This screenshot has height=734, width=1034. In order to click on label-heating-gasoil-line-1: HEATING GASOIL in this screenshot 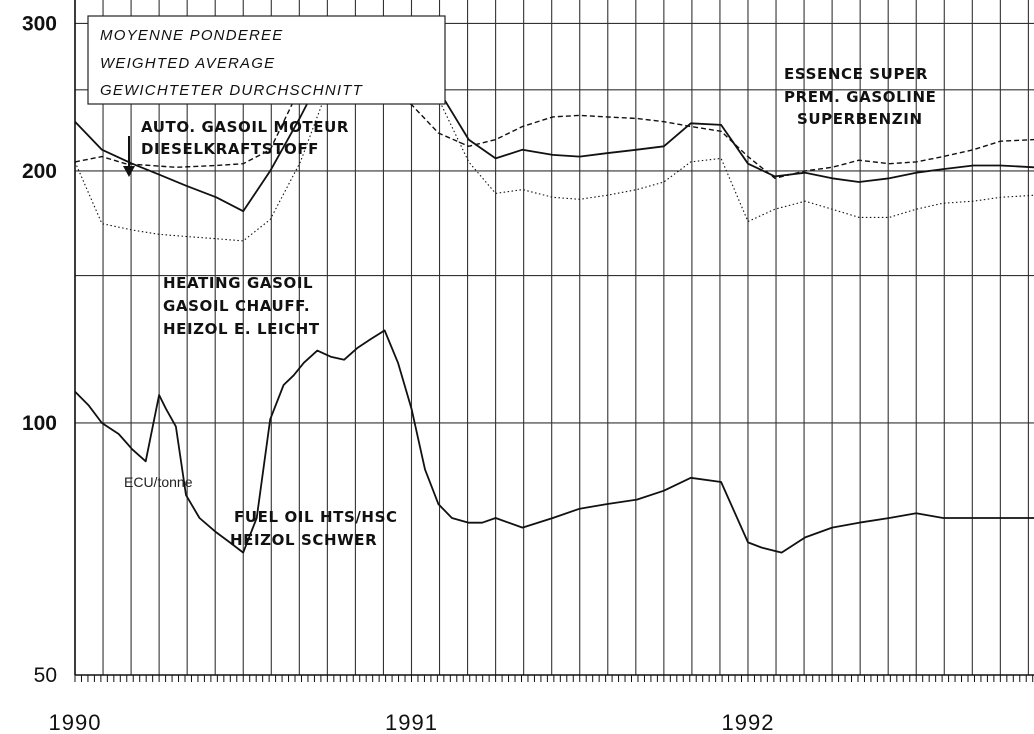, I will do `click(238, 283)`.